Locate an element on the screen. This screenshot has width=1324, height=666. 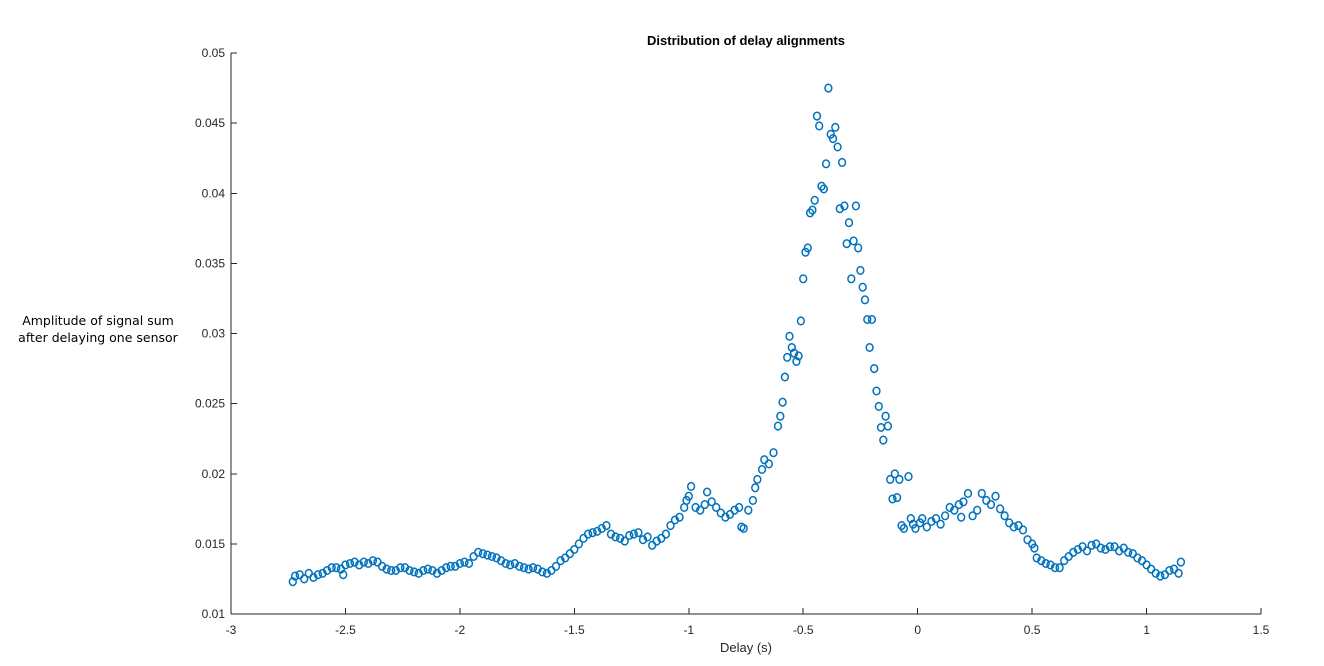
y-tick-label: 0.04 is located at coordinates (214, 193).